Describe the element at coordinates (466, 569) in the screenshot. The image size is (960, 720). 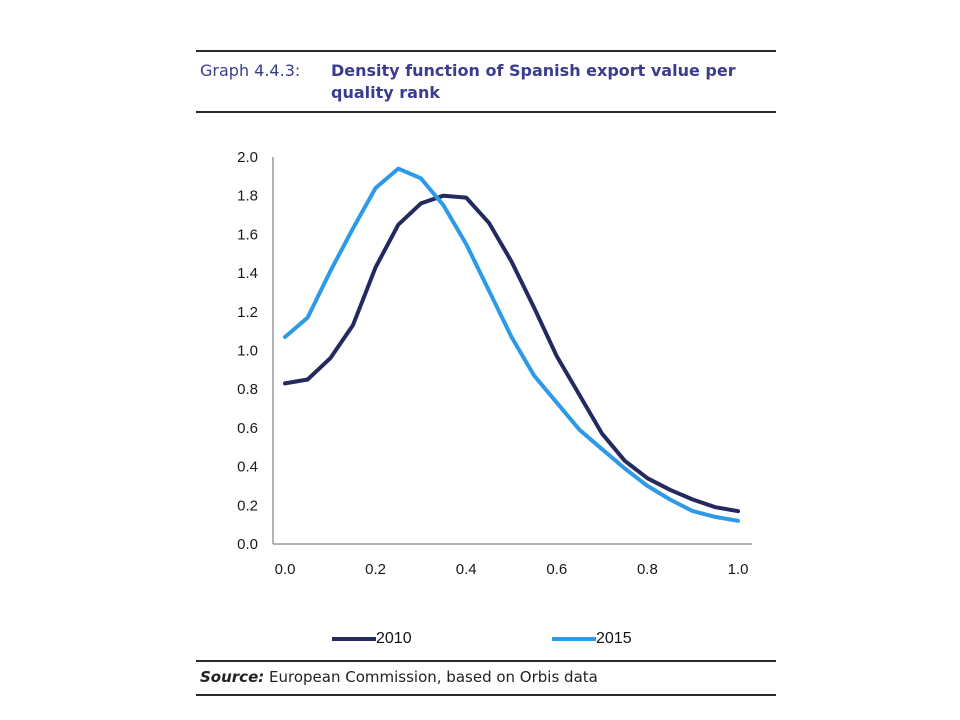
I see `x-tick-label: 0.4` at that location.